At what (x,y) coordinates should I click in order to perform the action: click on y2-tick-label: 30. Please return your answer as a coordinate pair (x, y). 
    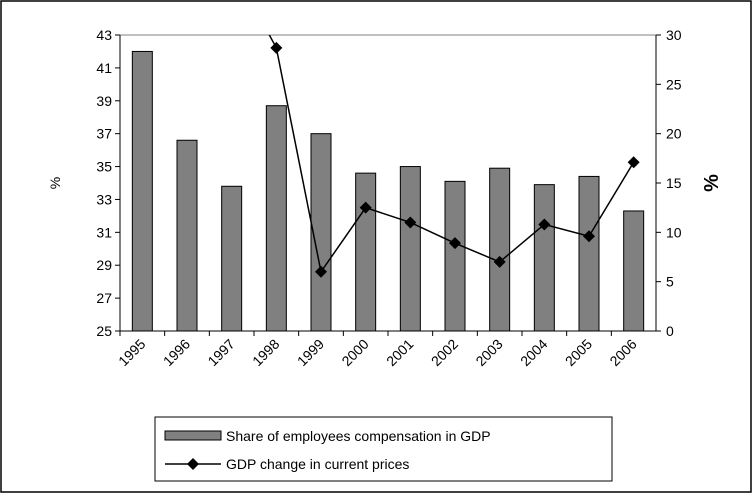
    Looking at the image, I should click on (674, 35).